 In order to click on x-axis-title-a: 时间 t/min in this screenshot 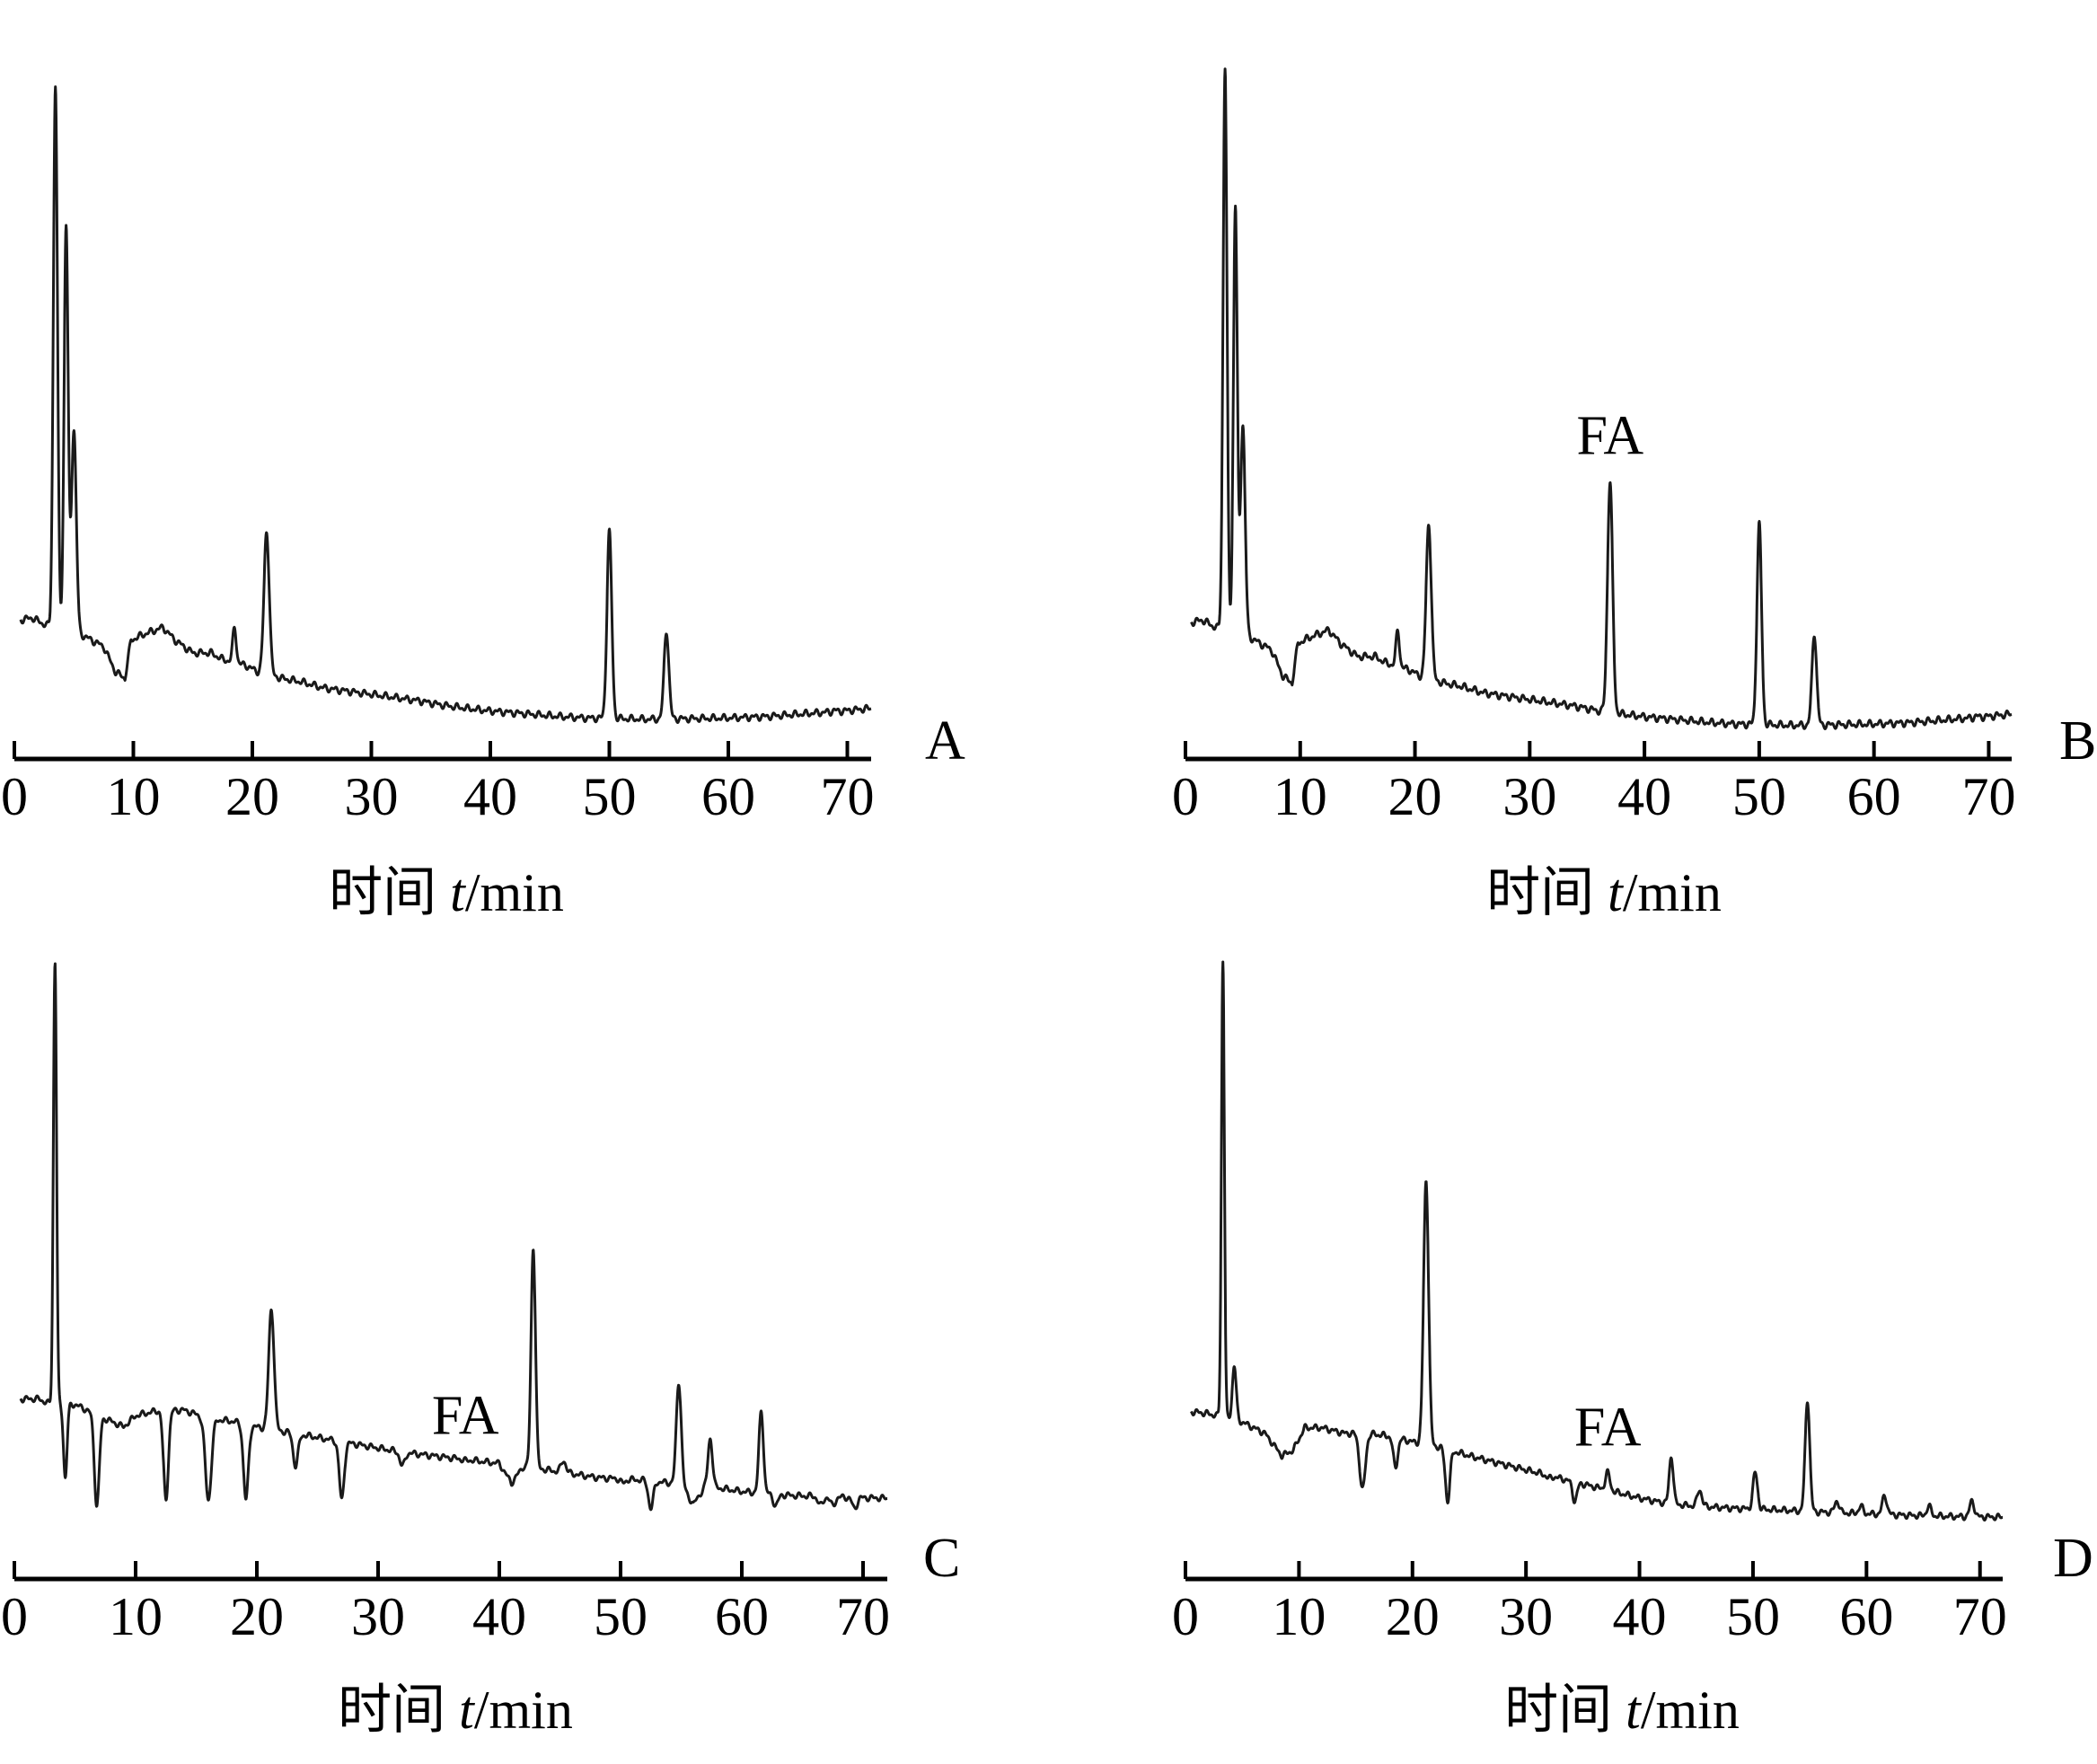, I will do `click(446, 888)`.